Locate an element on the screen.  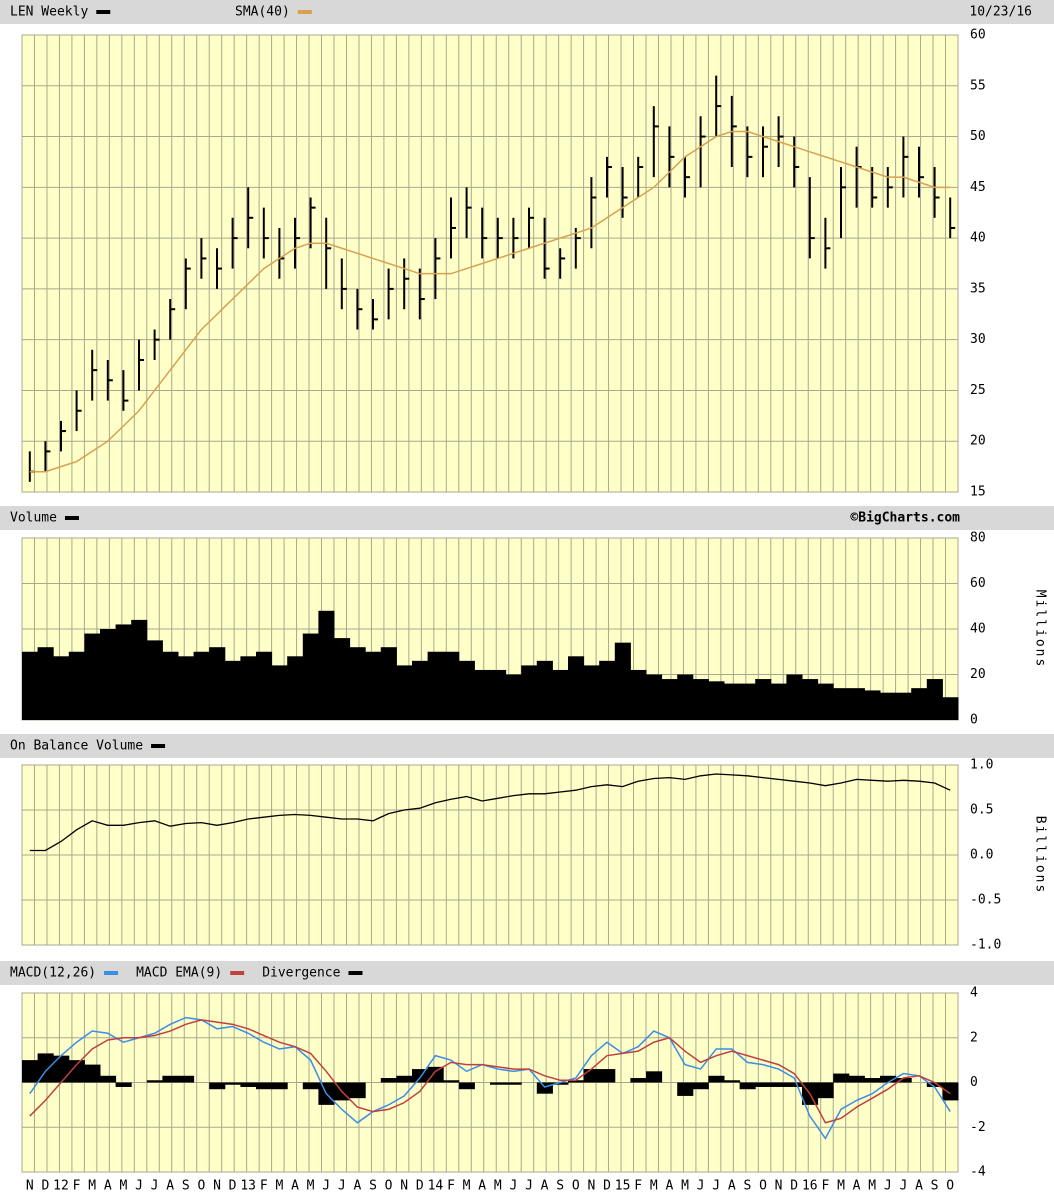
y-tick-label: 15 is located at coordinates (978, 492).